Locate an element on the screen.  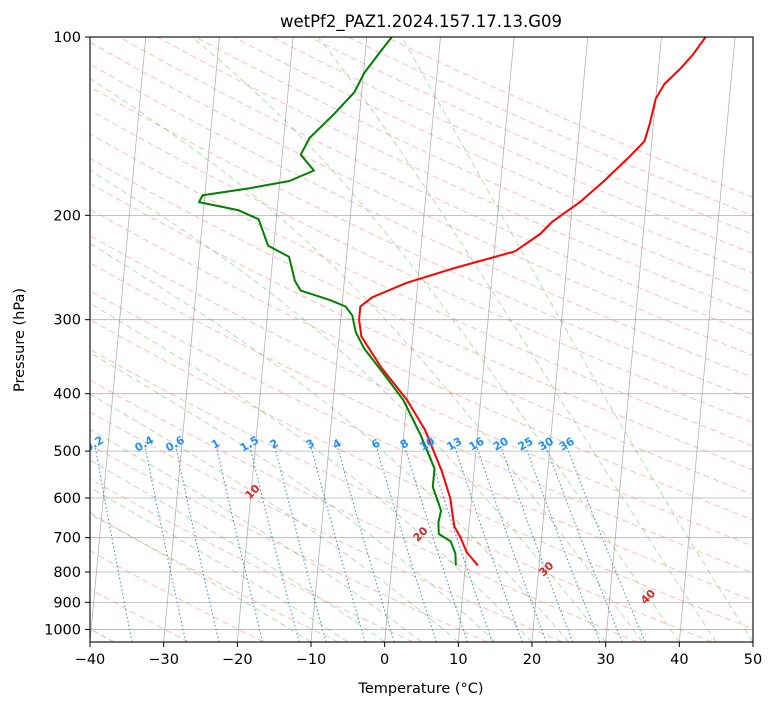
x-tick-label: −20 is located at coordinates (237, 660).